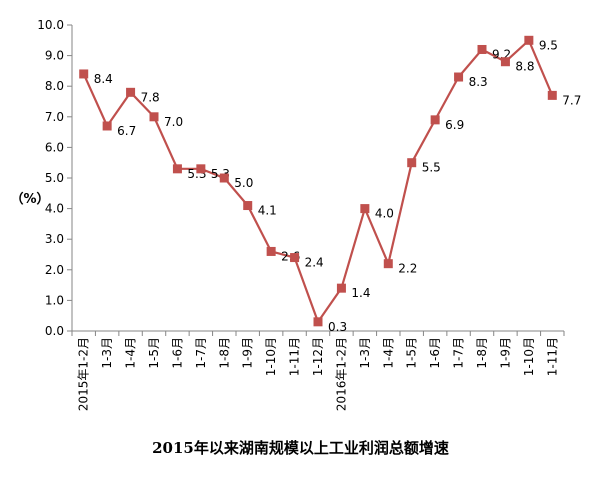  Describe the element at coordinates (173, 122) in the screenshot. I see `data-label: 7.0` at that location.